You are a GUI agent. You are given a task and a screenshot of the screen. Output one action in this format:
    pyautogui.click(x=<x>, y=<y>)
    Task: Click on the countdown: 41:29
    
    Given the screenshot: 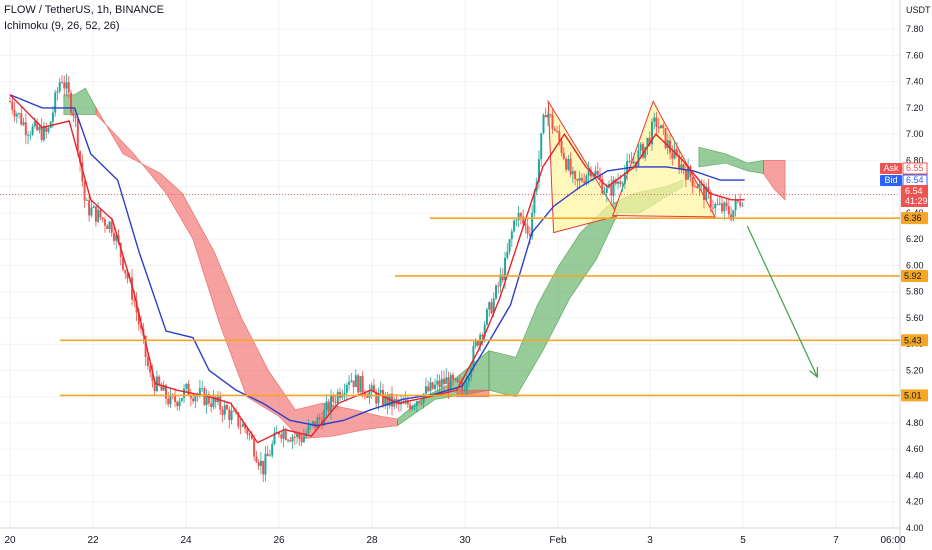 What is the action you would take?
    pyautogui.click(x=916, y=201)
    